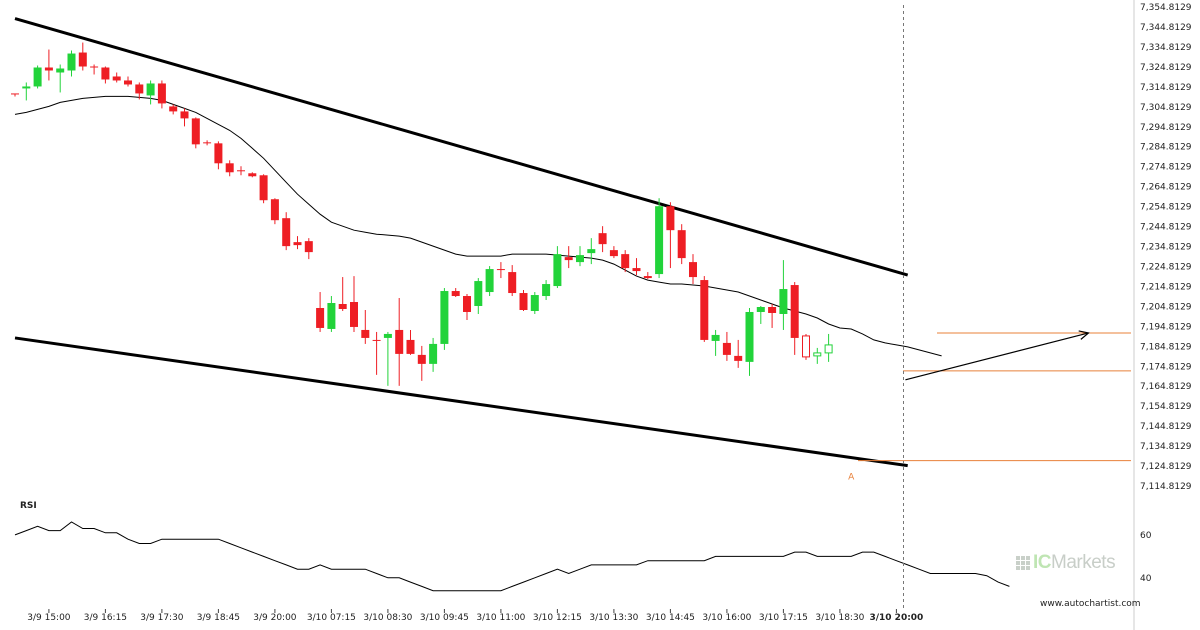 This screenshot has height=630, width=1200. I want to click on x-tick-label: 3/10 17:15, so click(783, 618).